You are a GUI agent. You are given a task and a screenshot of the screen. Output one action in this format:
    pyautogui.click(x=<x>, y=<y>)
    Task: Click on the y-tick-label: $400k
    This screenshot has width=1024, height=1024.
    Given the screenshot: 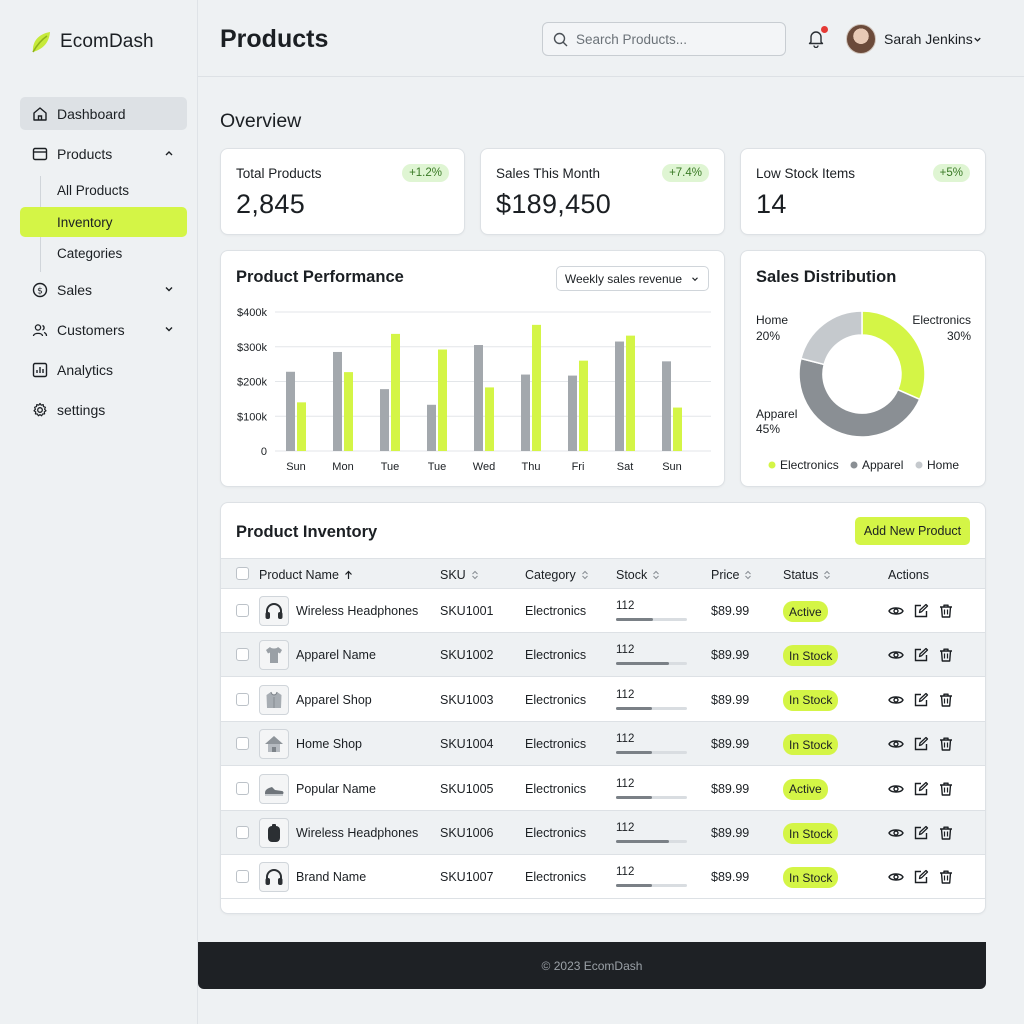 What is the action you would take?
    pyautogui.click(x=252, y=313)
    